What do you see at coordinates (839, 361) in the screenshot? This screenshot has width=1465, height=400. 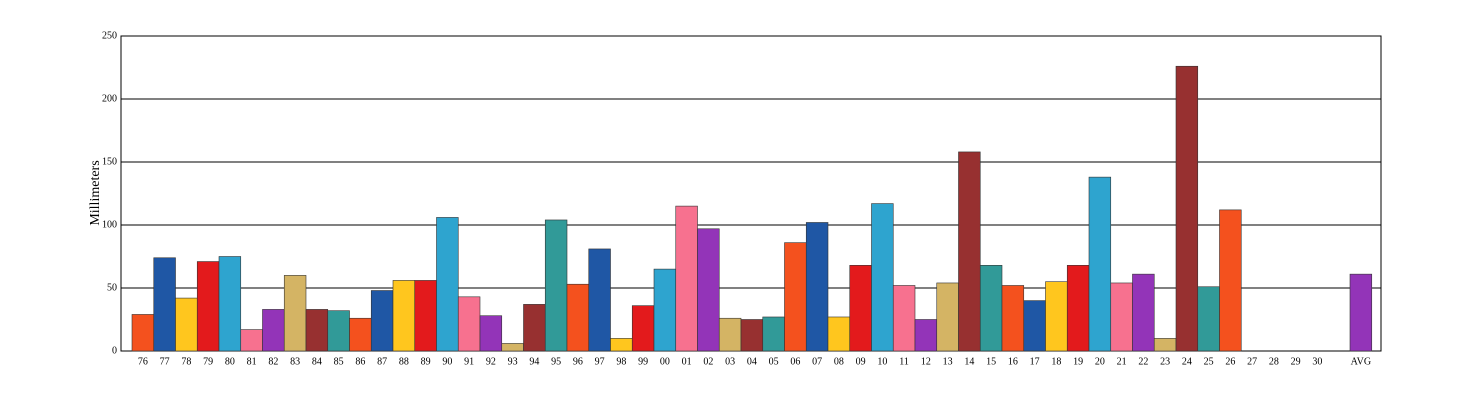 I see `x-tick-label: 08` at bounding box center [839, 361].